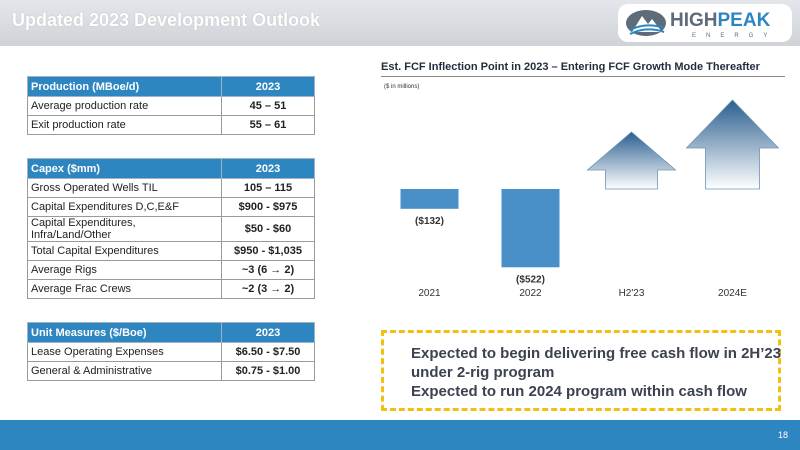 Image resolution: width=800 pixels, height=450 pixels. I want to click on callout-box, so click(581, 370).